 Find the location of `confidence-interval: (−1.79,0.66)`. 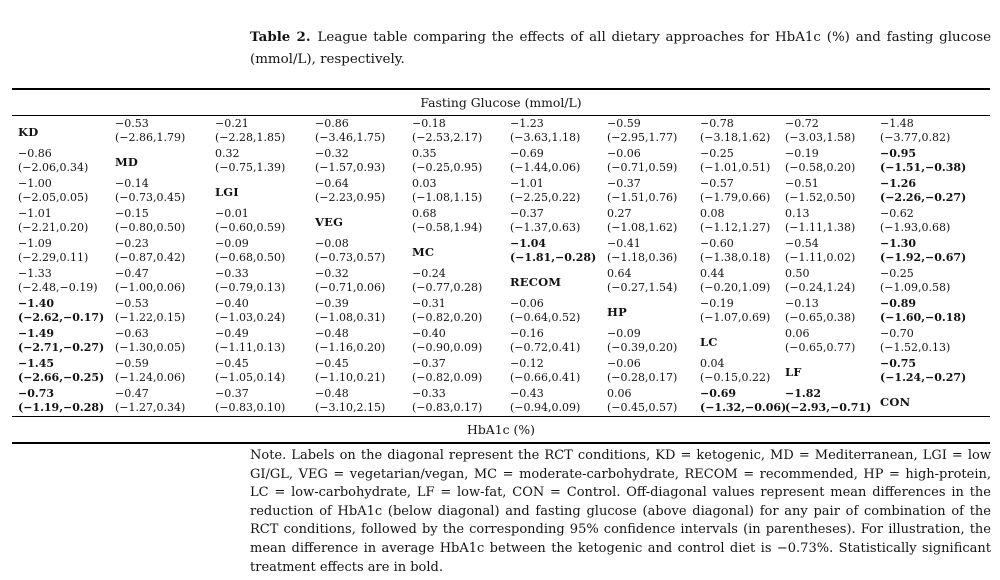

confidence-interval: (−1.79,0.66) is located at coordinates (735, 197).